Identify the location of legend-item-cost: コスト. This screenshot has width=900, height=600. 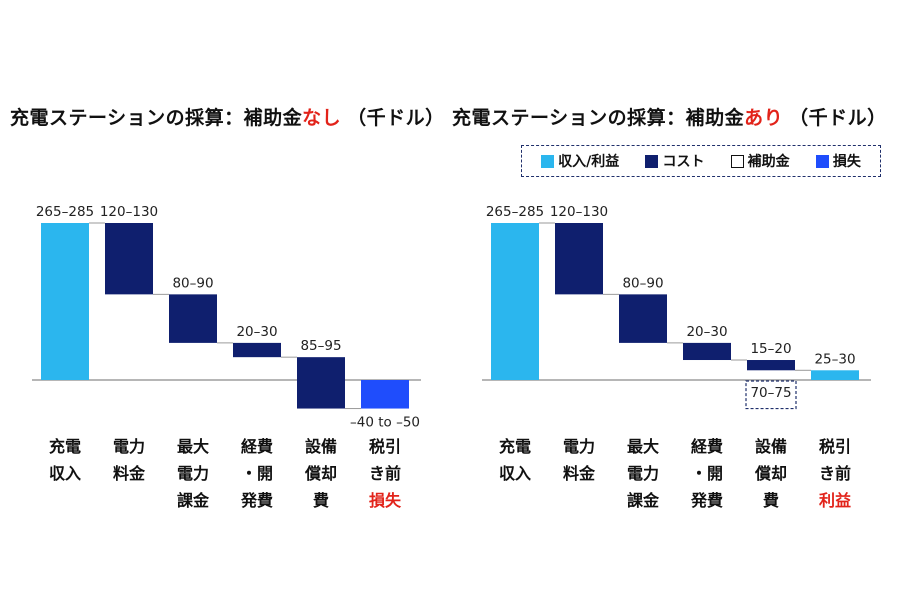
(674, 161).